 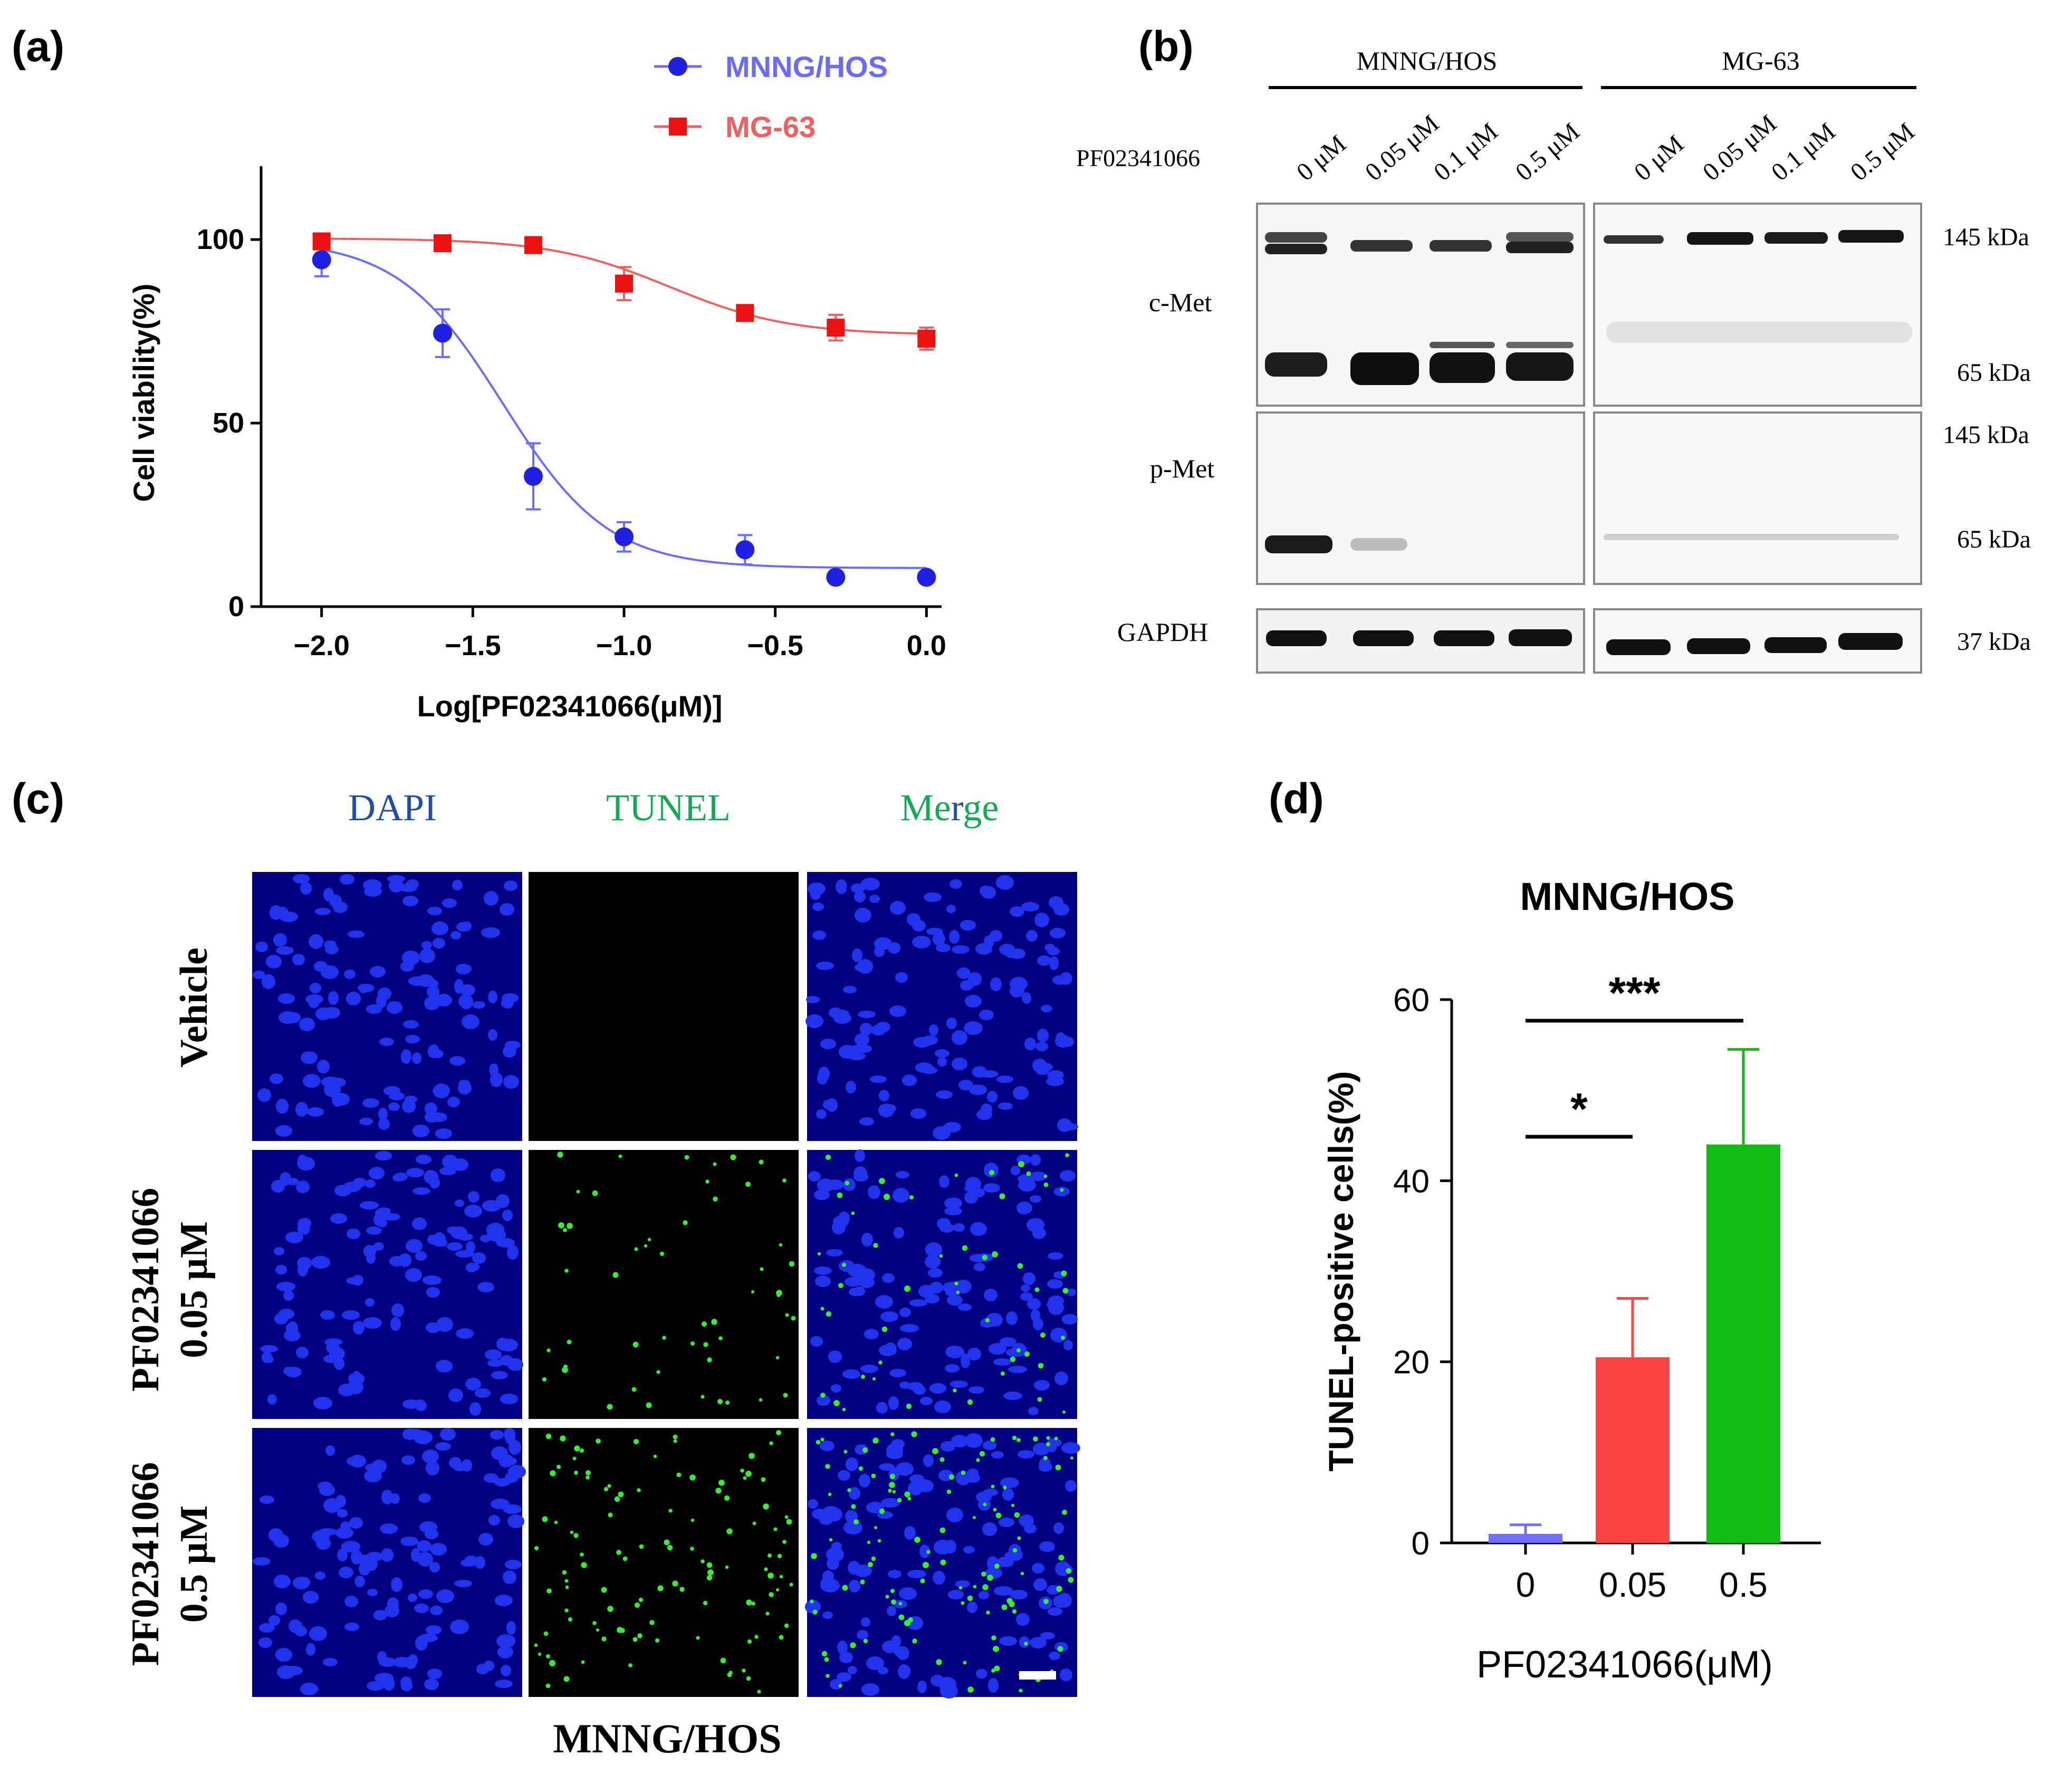 I want to click on lane-label: 0 μM, so click(x=1659, y=158).